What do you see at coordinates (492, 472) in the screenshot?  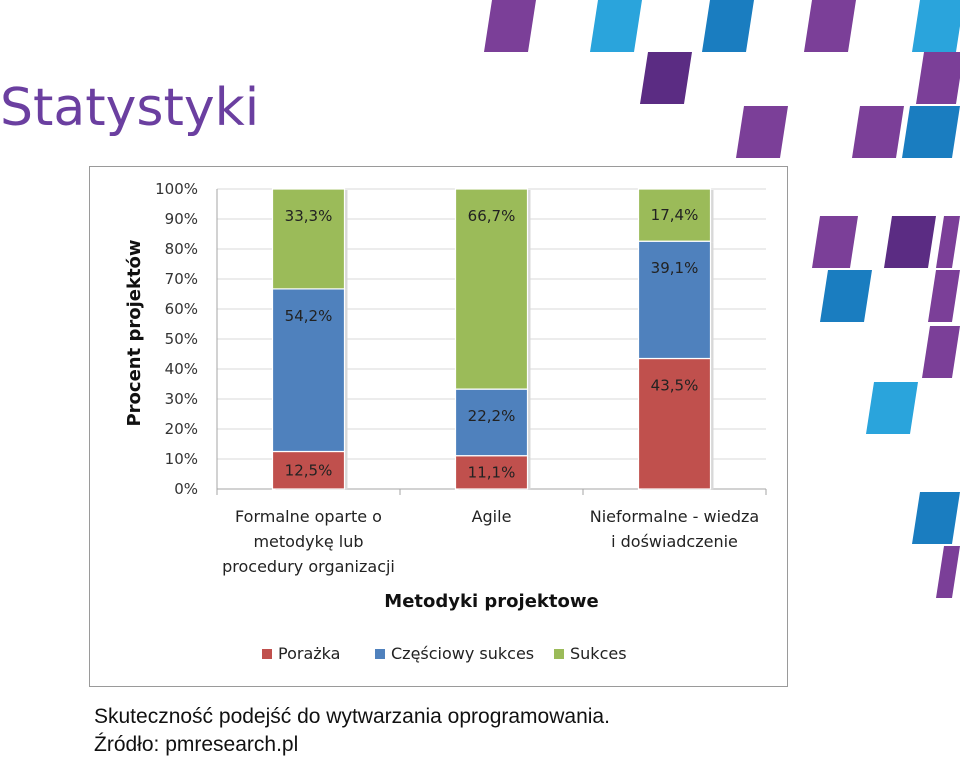 I see `data-label: 11,1%` at bounding box center [492, 472].